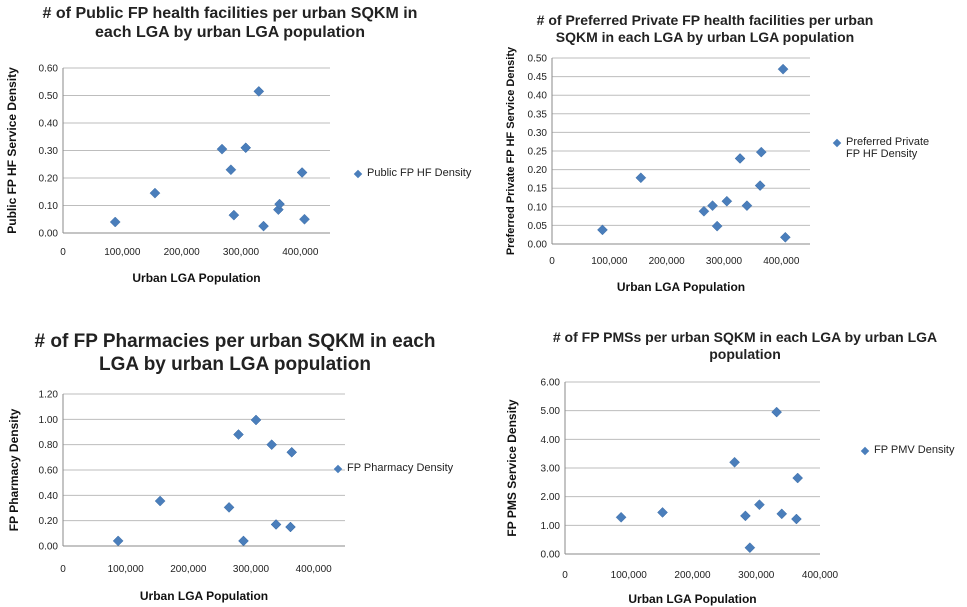  Describe the element at coordinates (538, 59) in the screenshot. I see `y-tick-label: 0.50` at that location.